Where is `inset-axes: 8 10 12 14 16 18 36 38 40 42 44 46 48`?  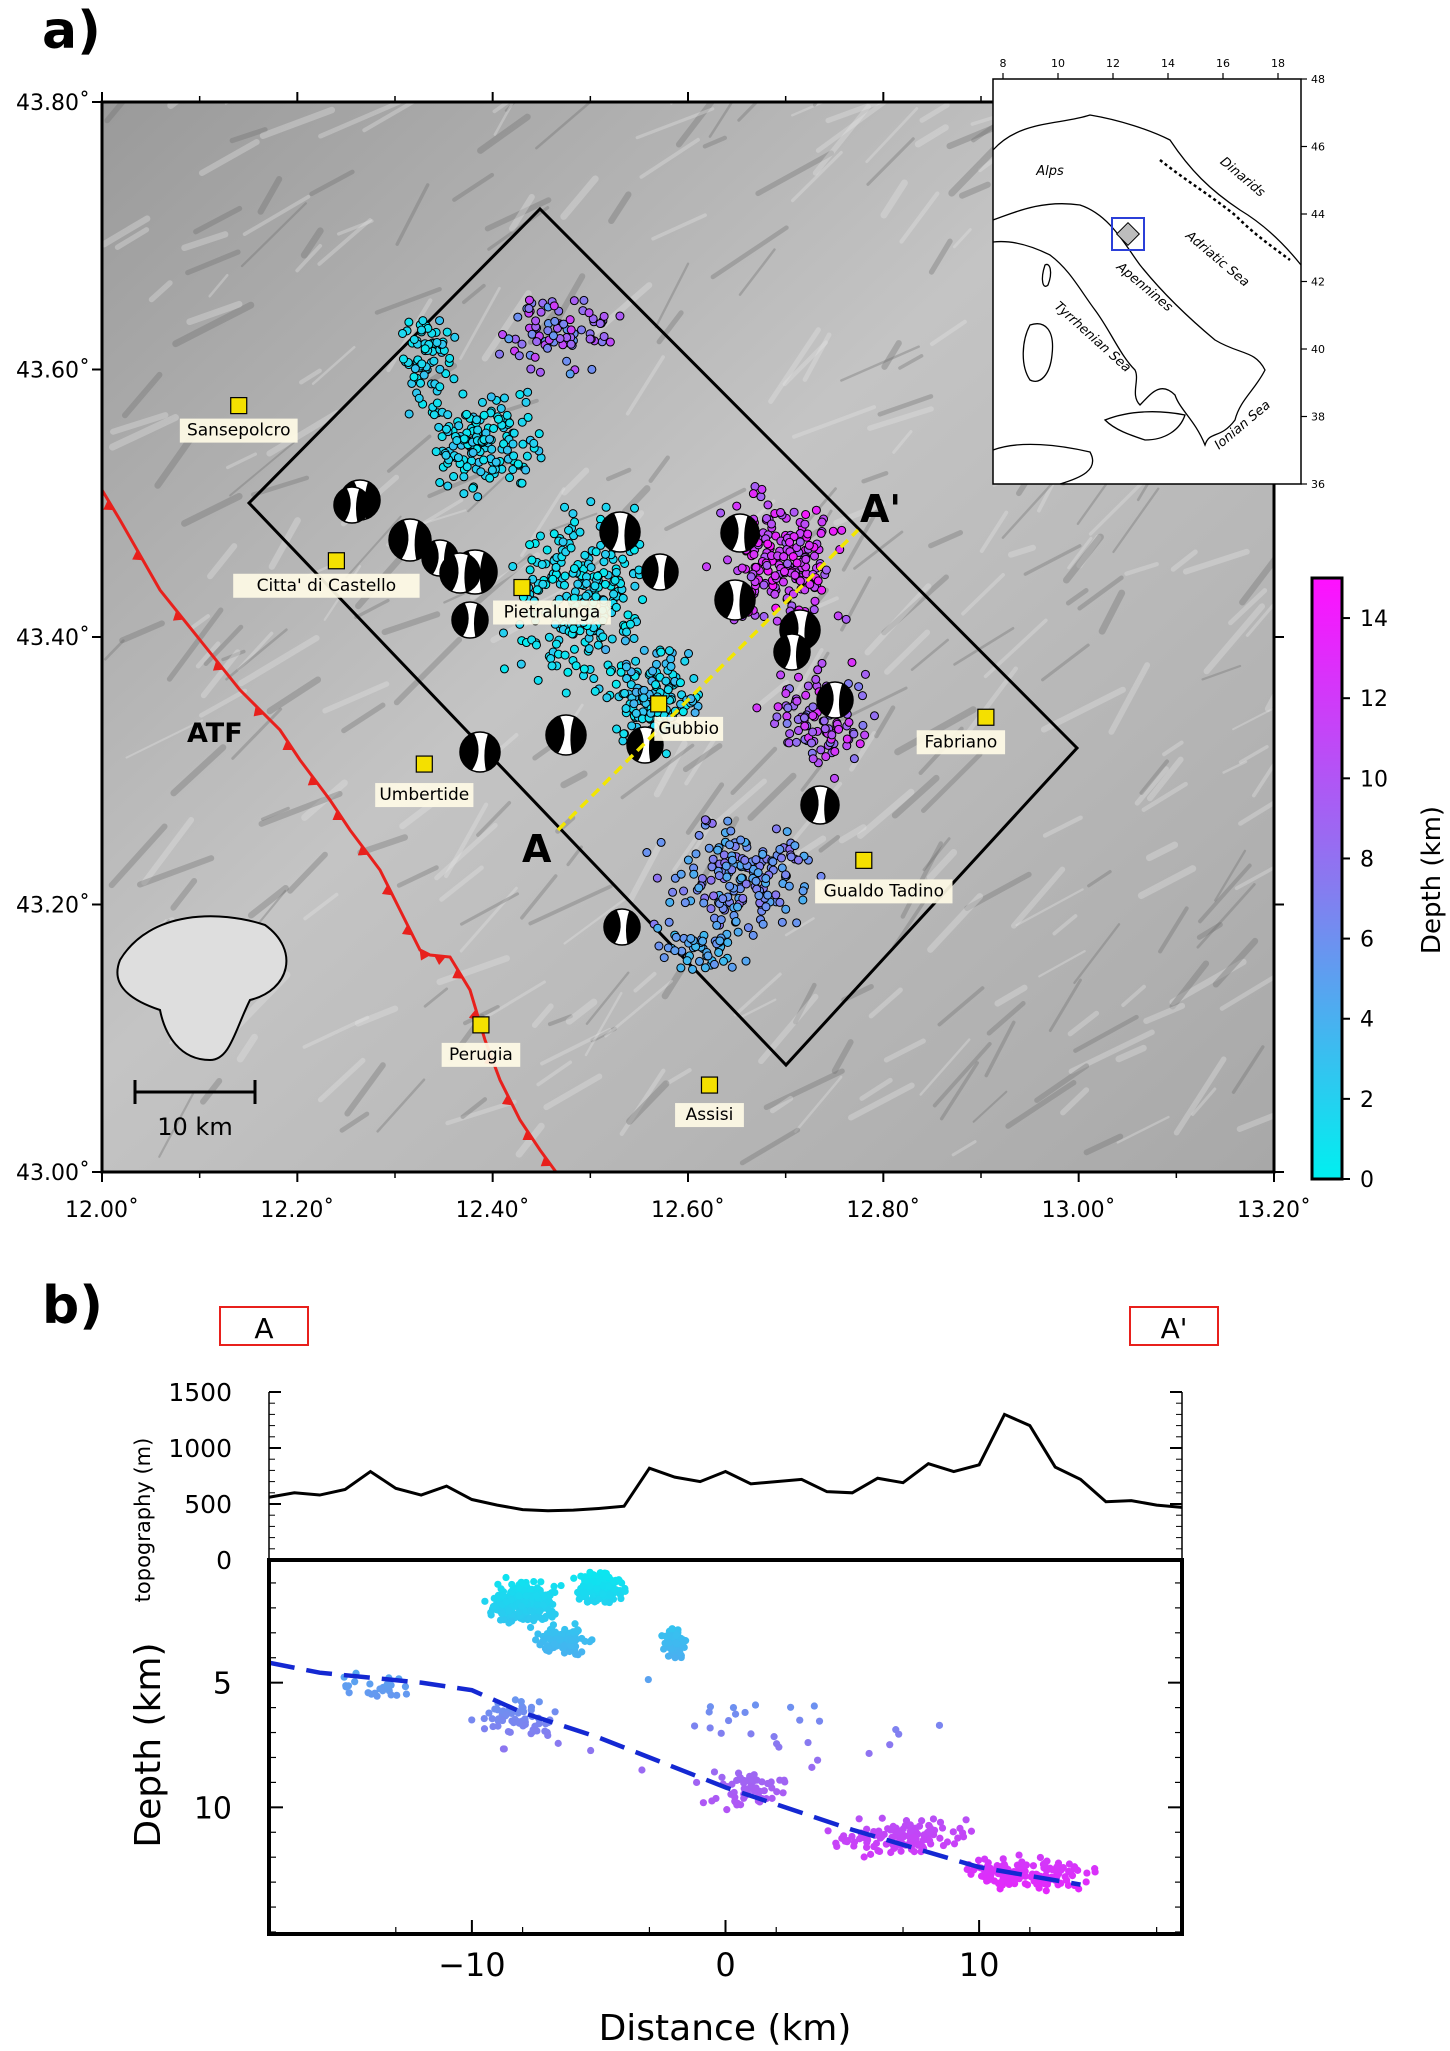
inset-axes: 8 10 12 14 16 18 36 38 40 42 44 46 48 is located at coordinates (1163, 274).